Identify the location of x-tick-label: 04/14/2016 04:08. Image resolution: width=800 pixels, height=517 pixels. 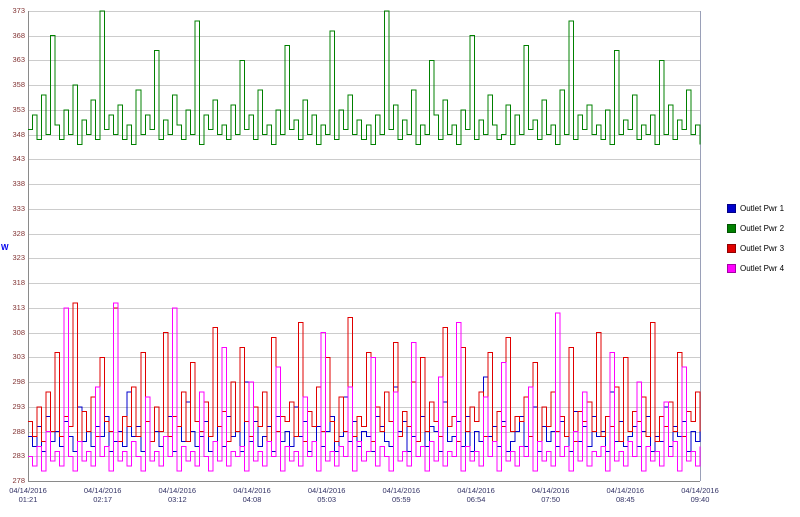
(252, 495).